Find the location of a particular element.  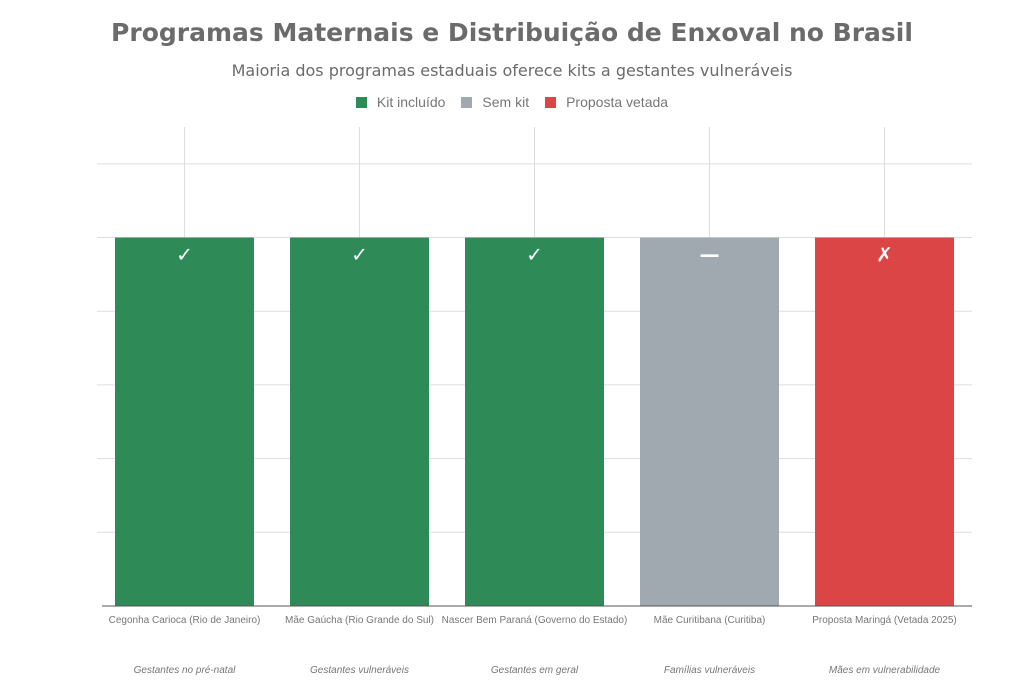

x-tick-label: Nascer Bem Paraná (Governo do Estado) is located at coordinates (535, 620).